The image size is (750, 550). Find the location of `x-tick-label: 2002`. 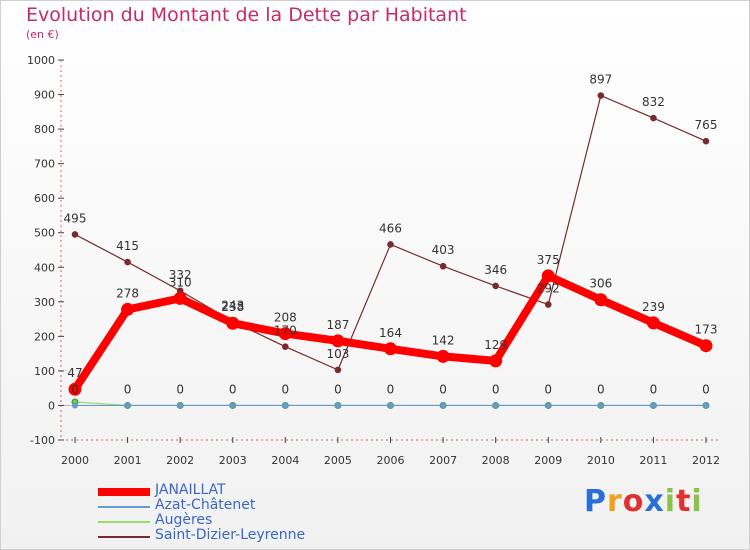

x-tick-label: 2002 is located at coordinates (180, 460).